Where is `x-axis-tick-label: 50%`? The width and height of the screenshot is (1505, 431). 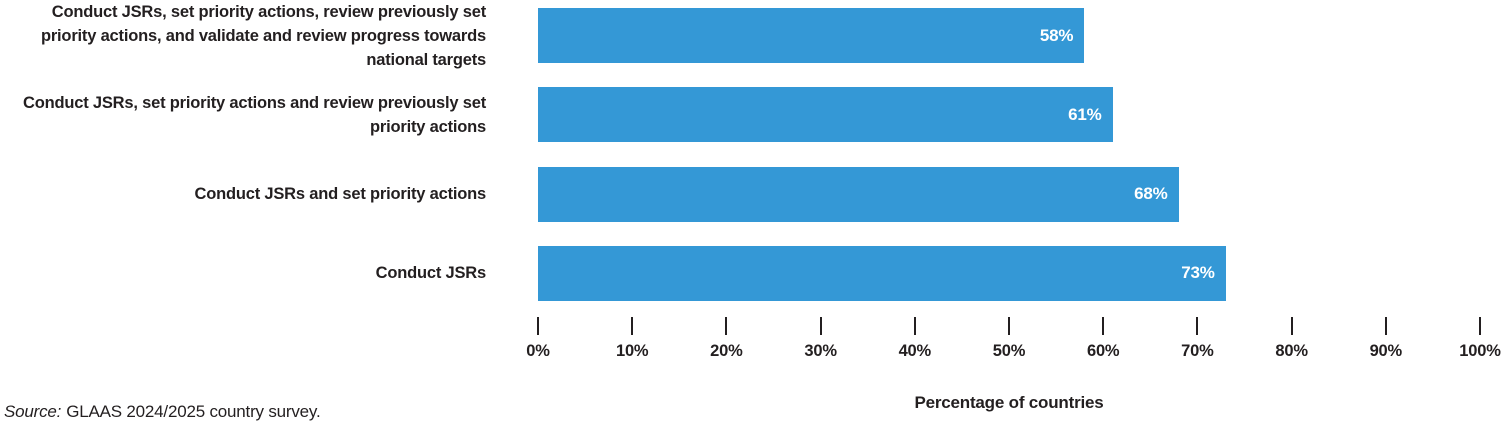 x-axis-tick-label: 50% is located at coordinates (1009, 351).